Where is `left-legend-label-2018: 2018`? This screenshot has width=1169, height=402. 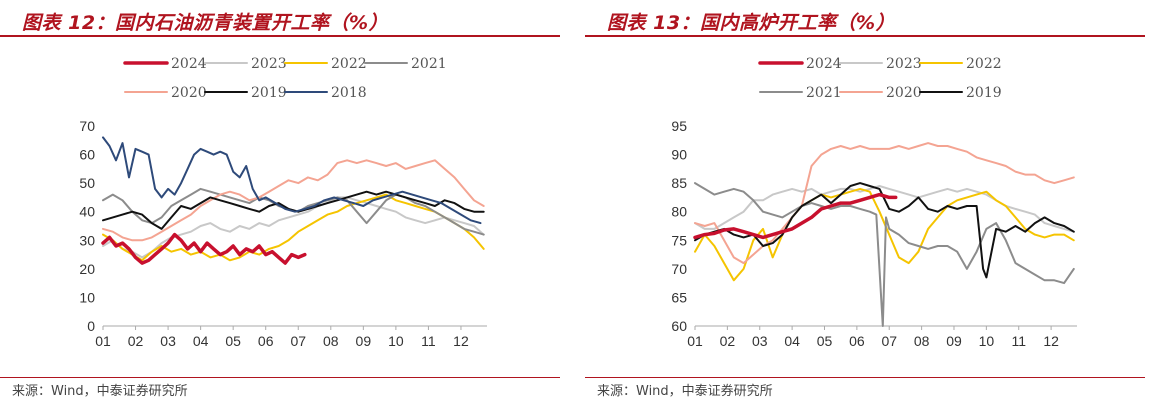 left-legend-label-2018: 2018 is located at coordinates (349, 93).